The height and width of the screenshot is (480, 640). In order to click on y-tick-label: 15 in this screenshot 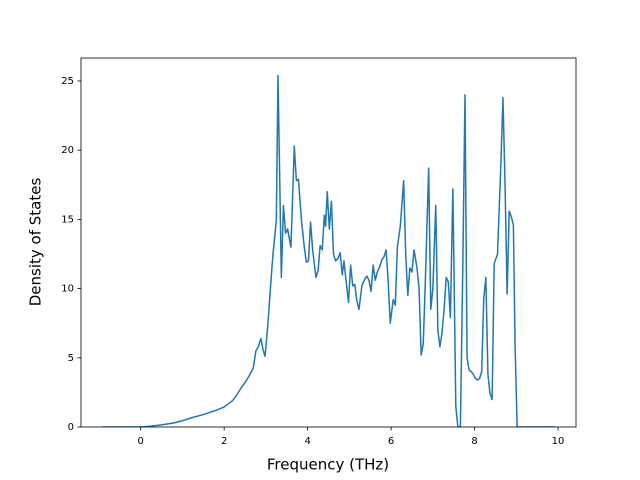, I will do `click(67, 219)`.